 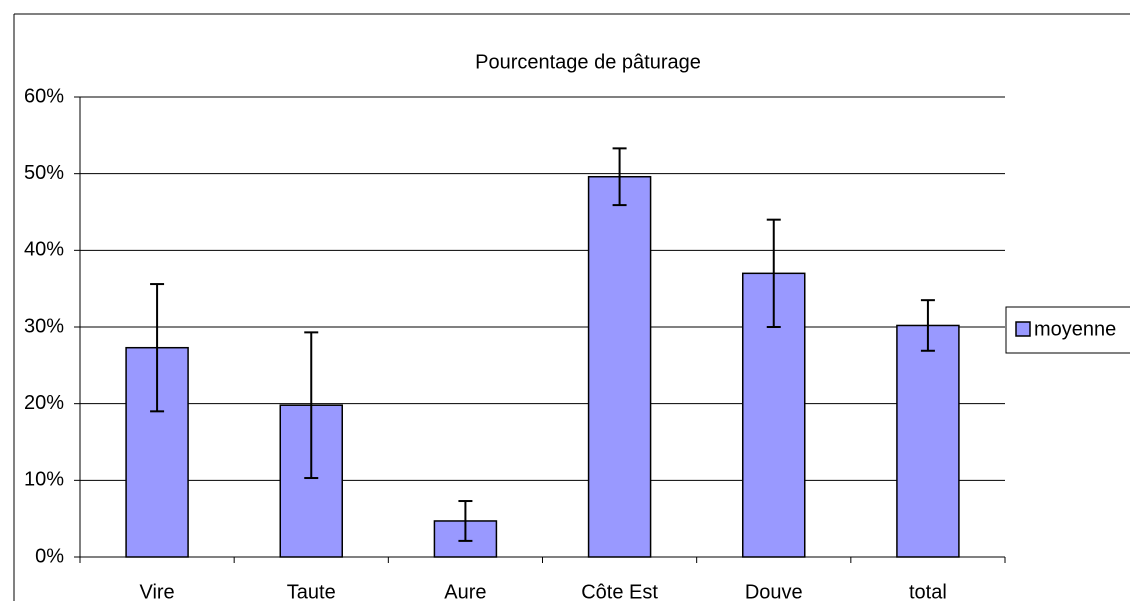 What do you see at coordinates (44, 250) in the screenshot?
I see `y-tick-label: 40%` at bounding box center [44, 250].